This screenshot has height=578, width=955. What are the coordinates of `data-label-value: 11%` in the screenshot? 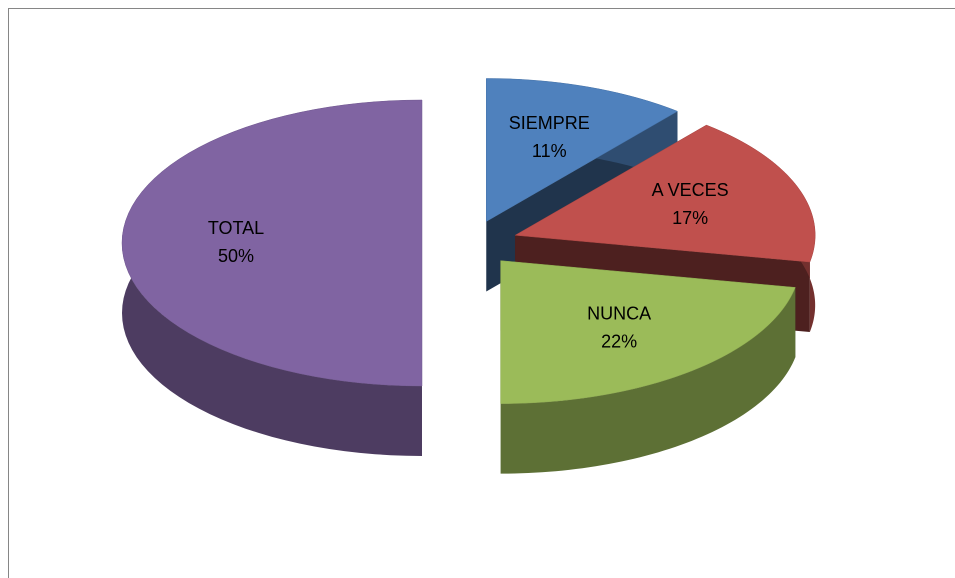 It's located at (549, 151).